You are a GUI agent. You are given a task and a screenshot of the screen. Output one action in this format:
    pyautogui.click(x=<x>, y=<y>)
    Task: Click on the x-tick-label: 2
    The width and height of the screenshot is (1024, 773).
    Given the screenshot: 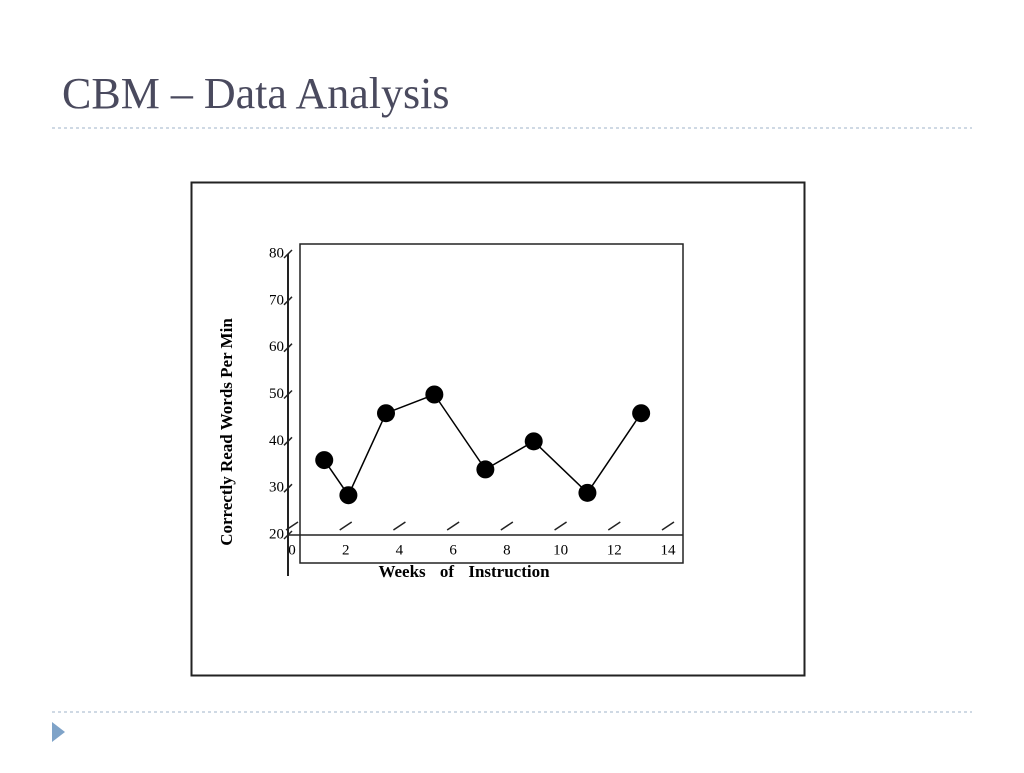 What is the action you would take?
    pyautogui.click(x=346, y=550)
    